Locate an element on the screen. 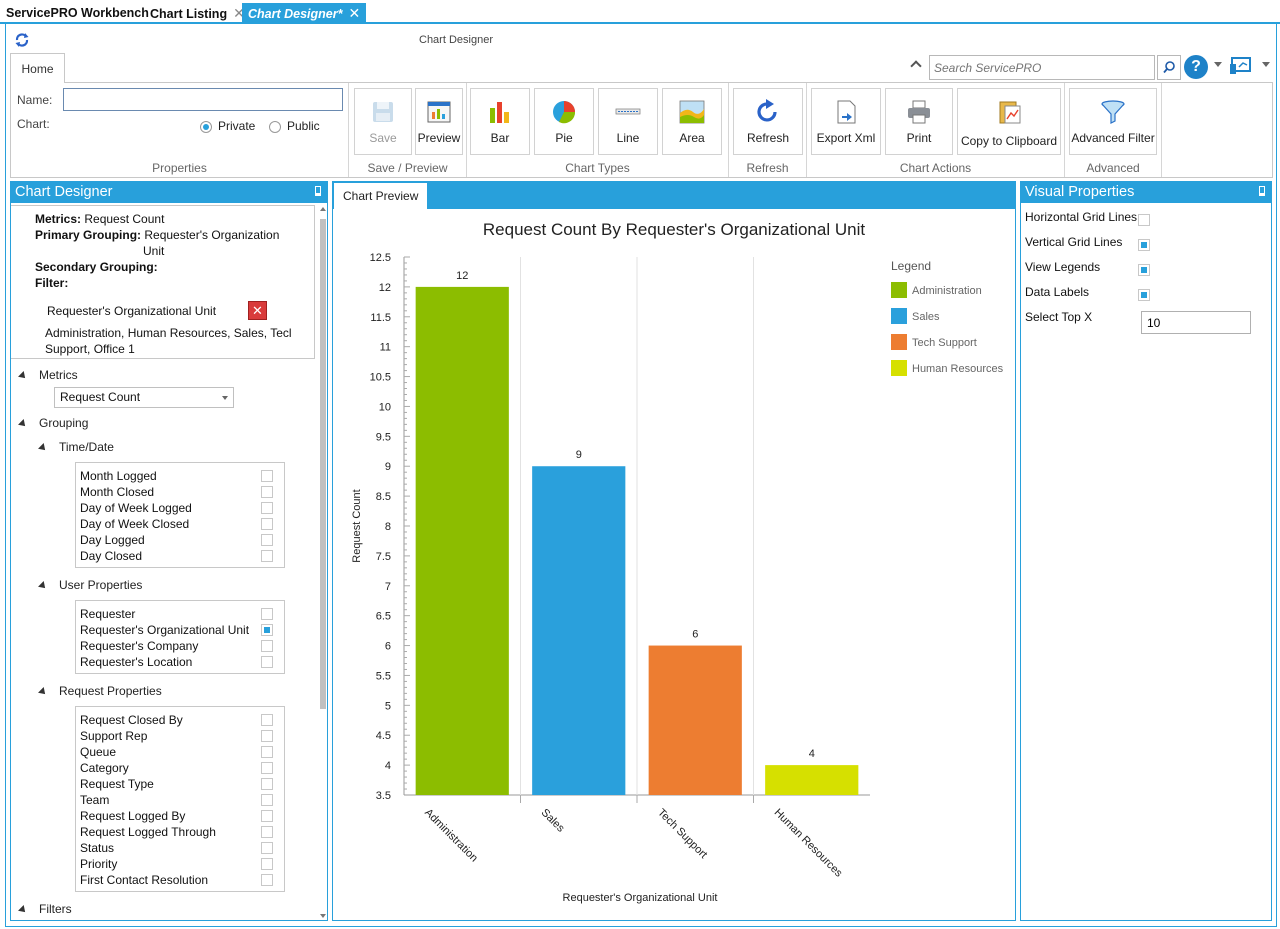  public-radio is located at coordinates (275, 127).